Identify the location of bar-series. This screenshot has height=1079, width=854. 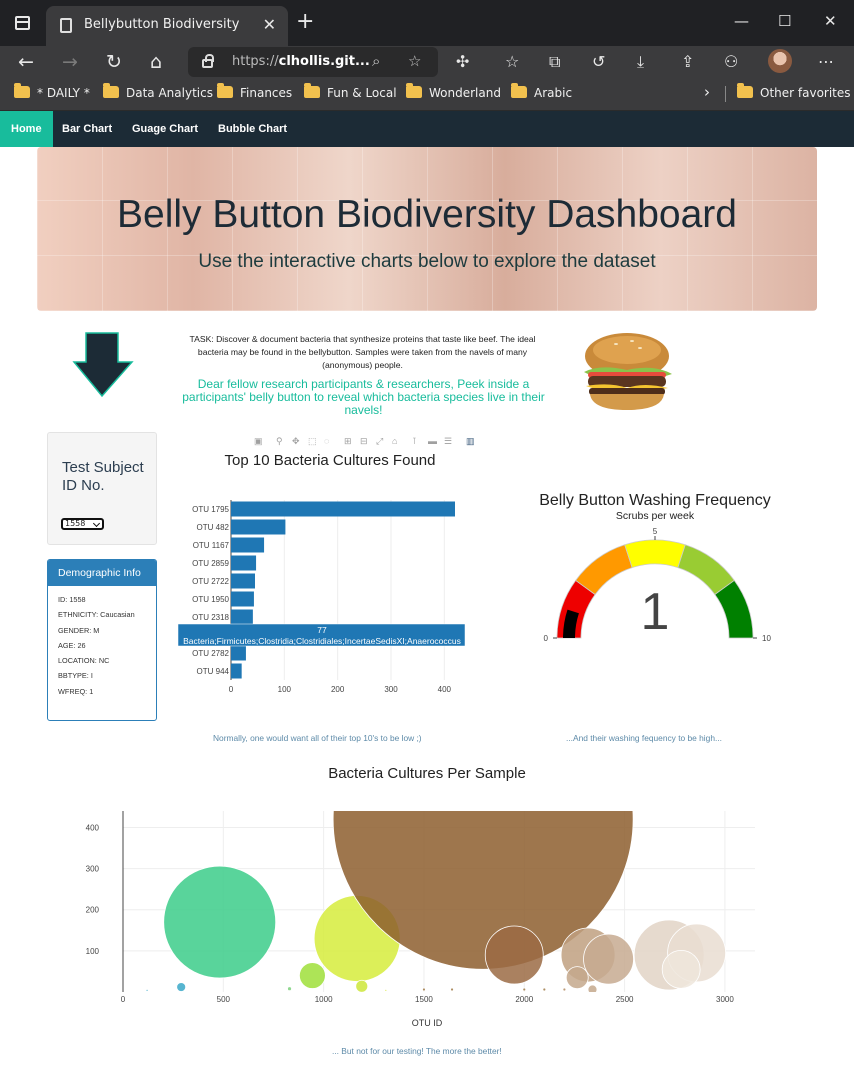
(343, 590).